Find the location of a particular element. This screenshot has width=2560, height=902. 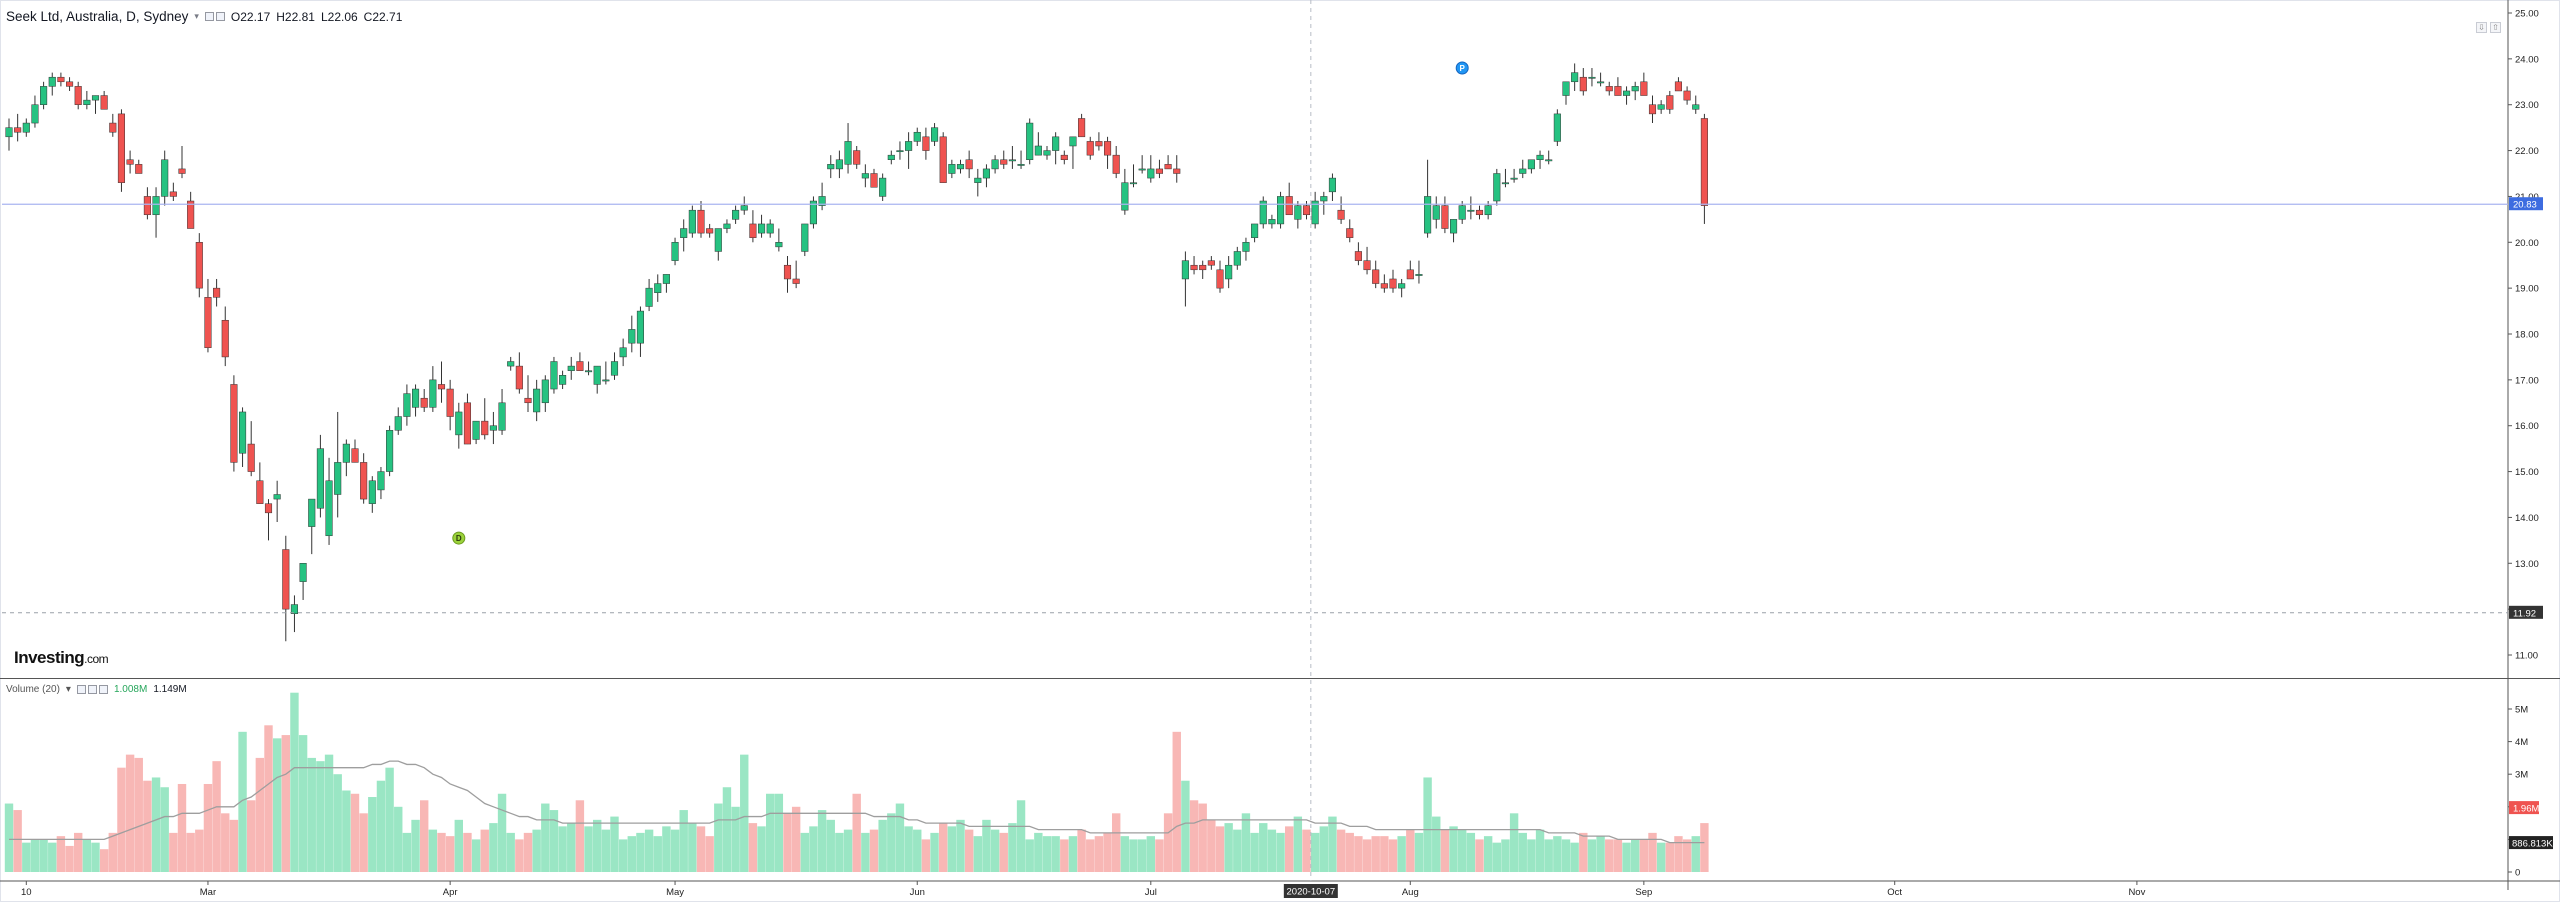

logo-suffix: .com is located at coordinates (96, 659).